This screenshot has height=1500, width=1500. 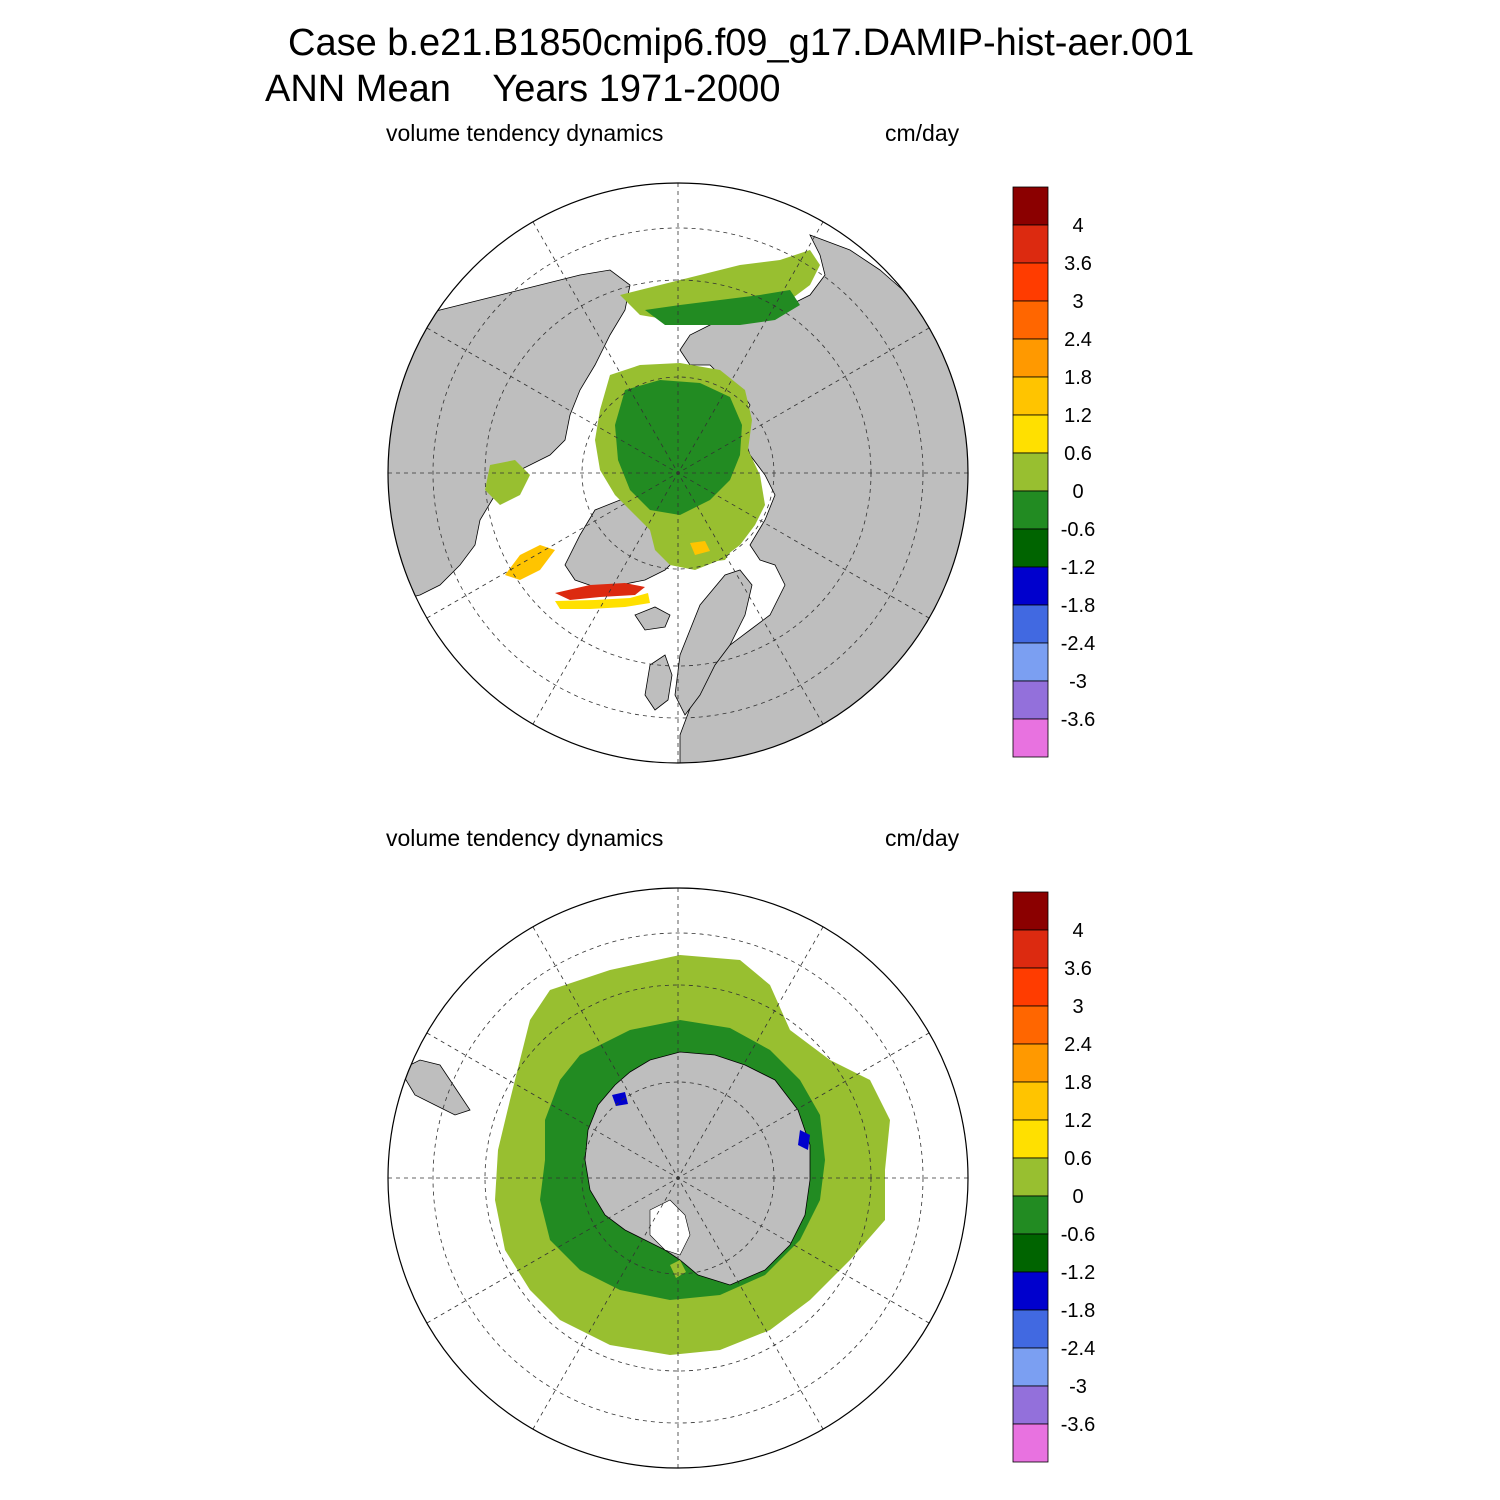 I want to click on ice-field-barents-positive, so click(x=700, y=548).